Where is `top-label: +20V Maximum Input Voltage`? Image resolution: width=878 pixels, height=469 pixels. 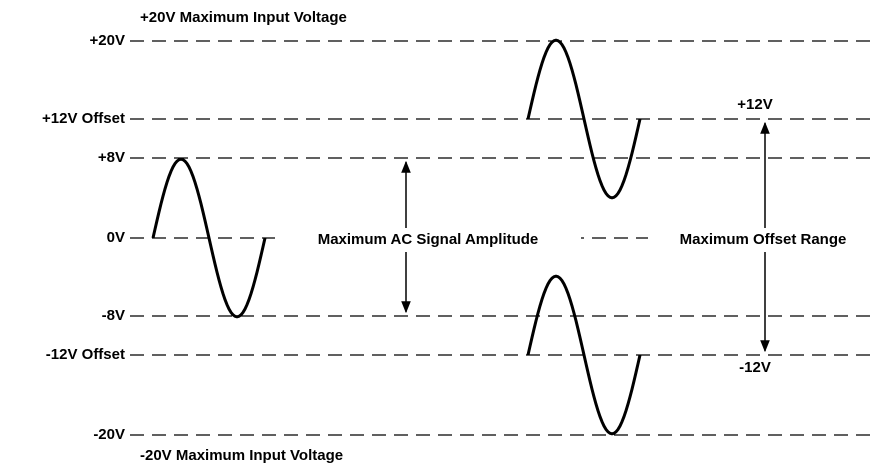
top-label: +20V Maximum Input Voltage is located at coordinates (243, 17).